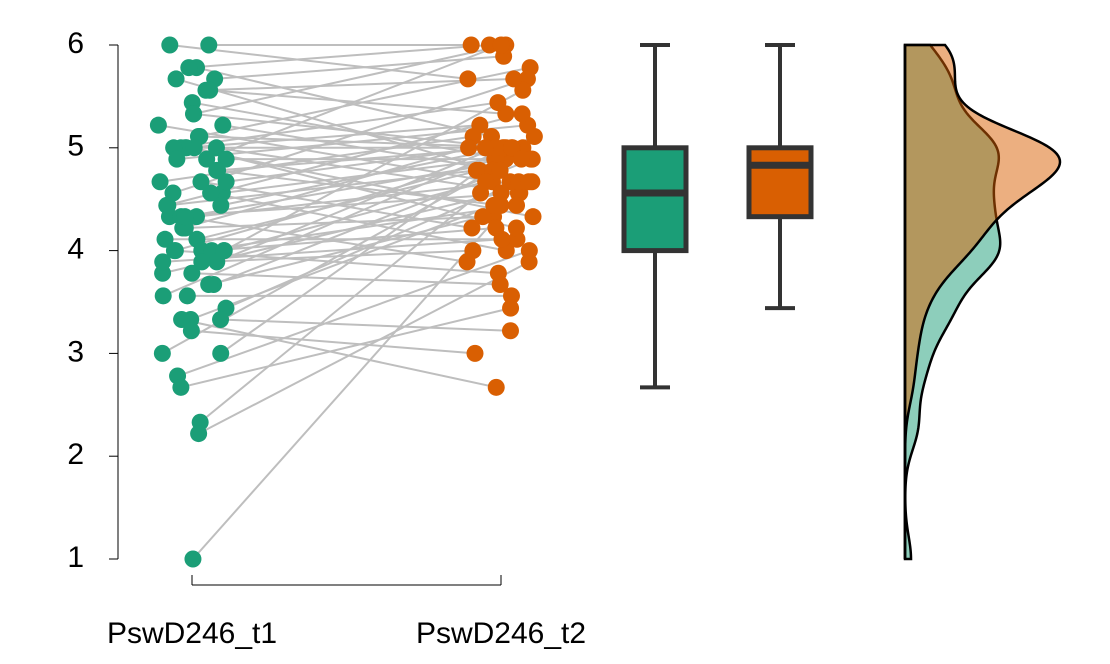 This screenshot has height=664, width=1110. Describe the element at coordinates (75, 249) in the screenshot. I see `y-tick-label: 4` at that location.